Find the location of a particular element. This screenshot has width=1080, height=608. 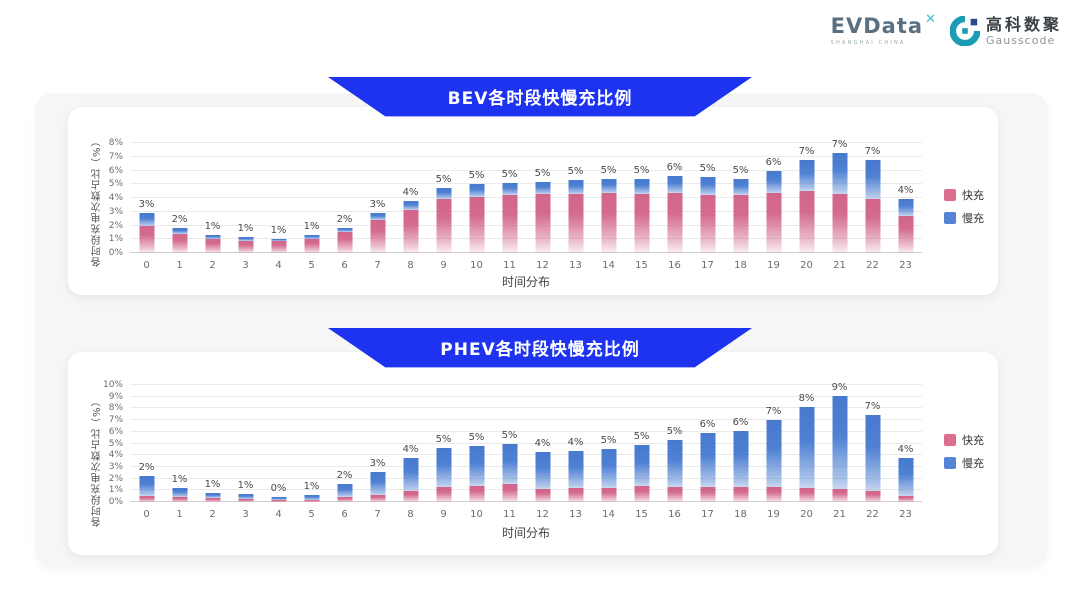

bar-slot-10: 5% 10 is located at coordinates (476, 207).